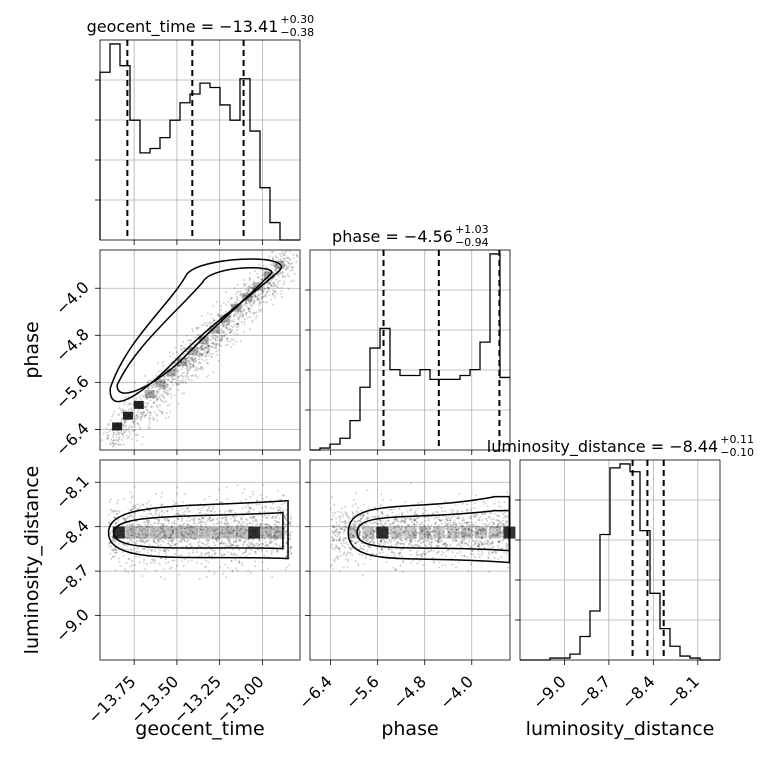 The height and width of the screenshot is (760, 760). What do you see at coordinates (200, 140) in the screenshot?
I see `panel-frame-geocent_time-geocent_time` at bounding box center [200, 140].